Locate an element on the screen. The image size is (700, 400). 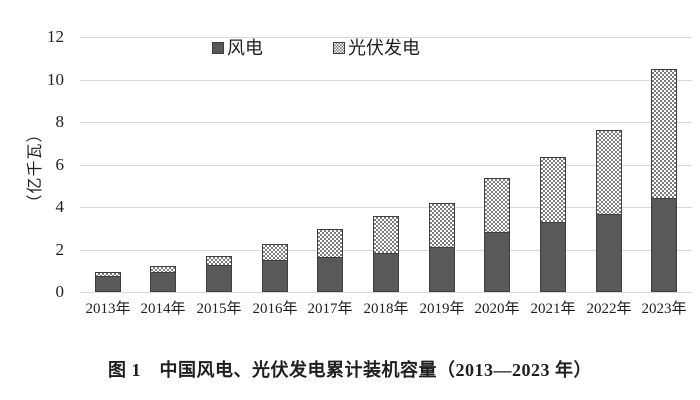
x-tick-label-2014: 2014年 is located at coordinates (163, 309).